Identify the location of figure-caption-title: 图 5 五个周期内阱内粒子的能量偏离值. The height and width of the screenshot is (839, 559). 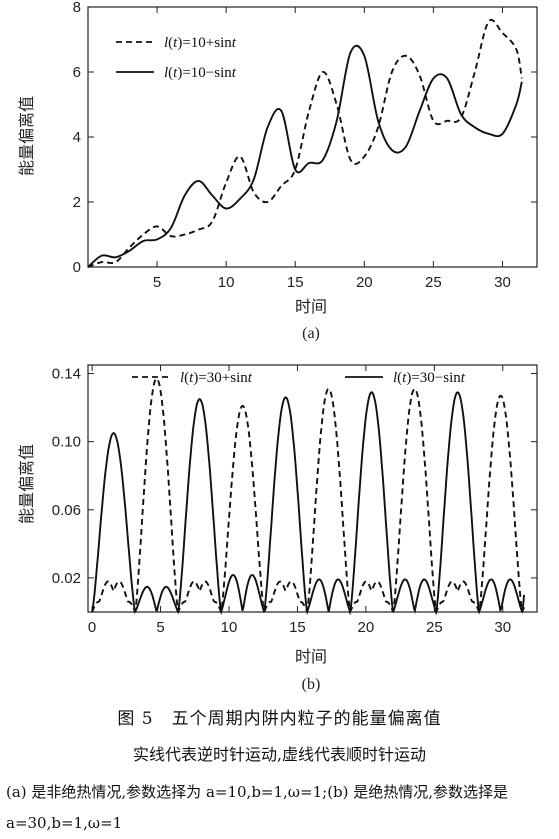
(279, 719).